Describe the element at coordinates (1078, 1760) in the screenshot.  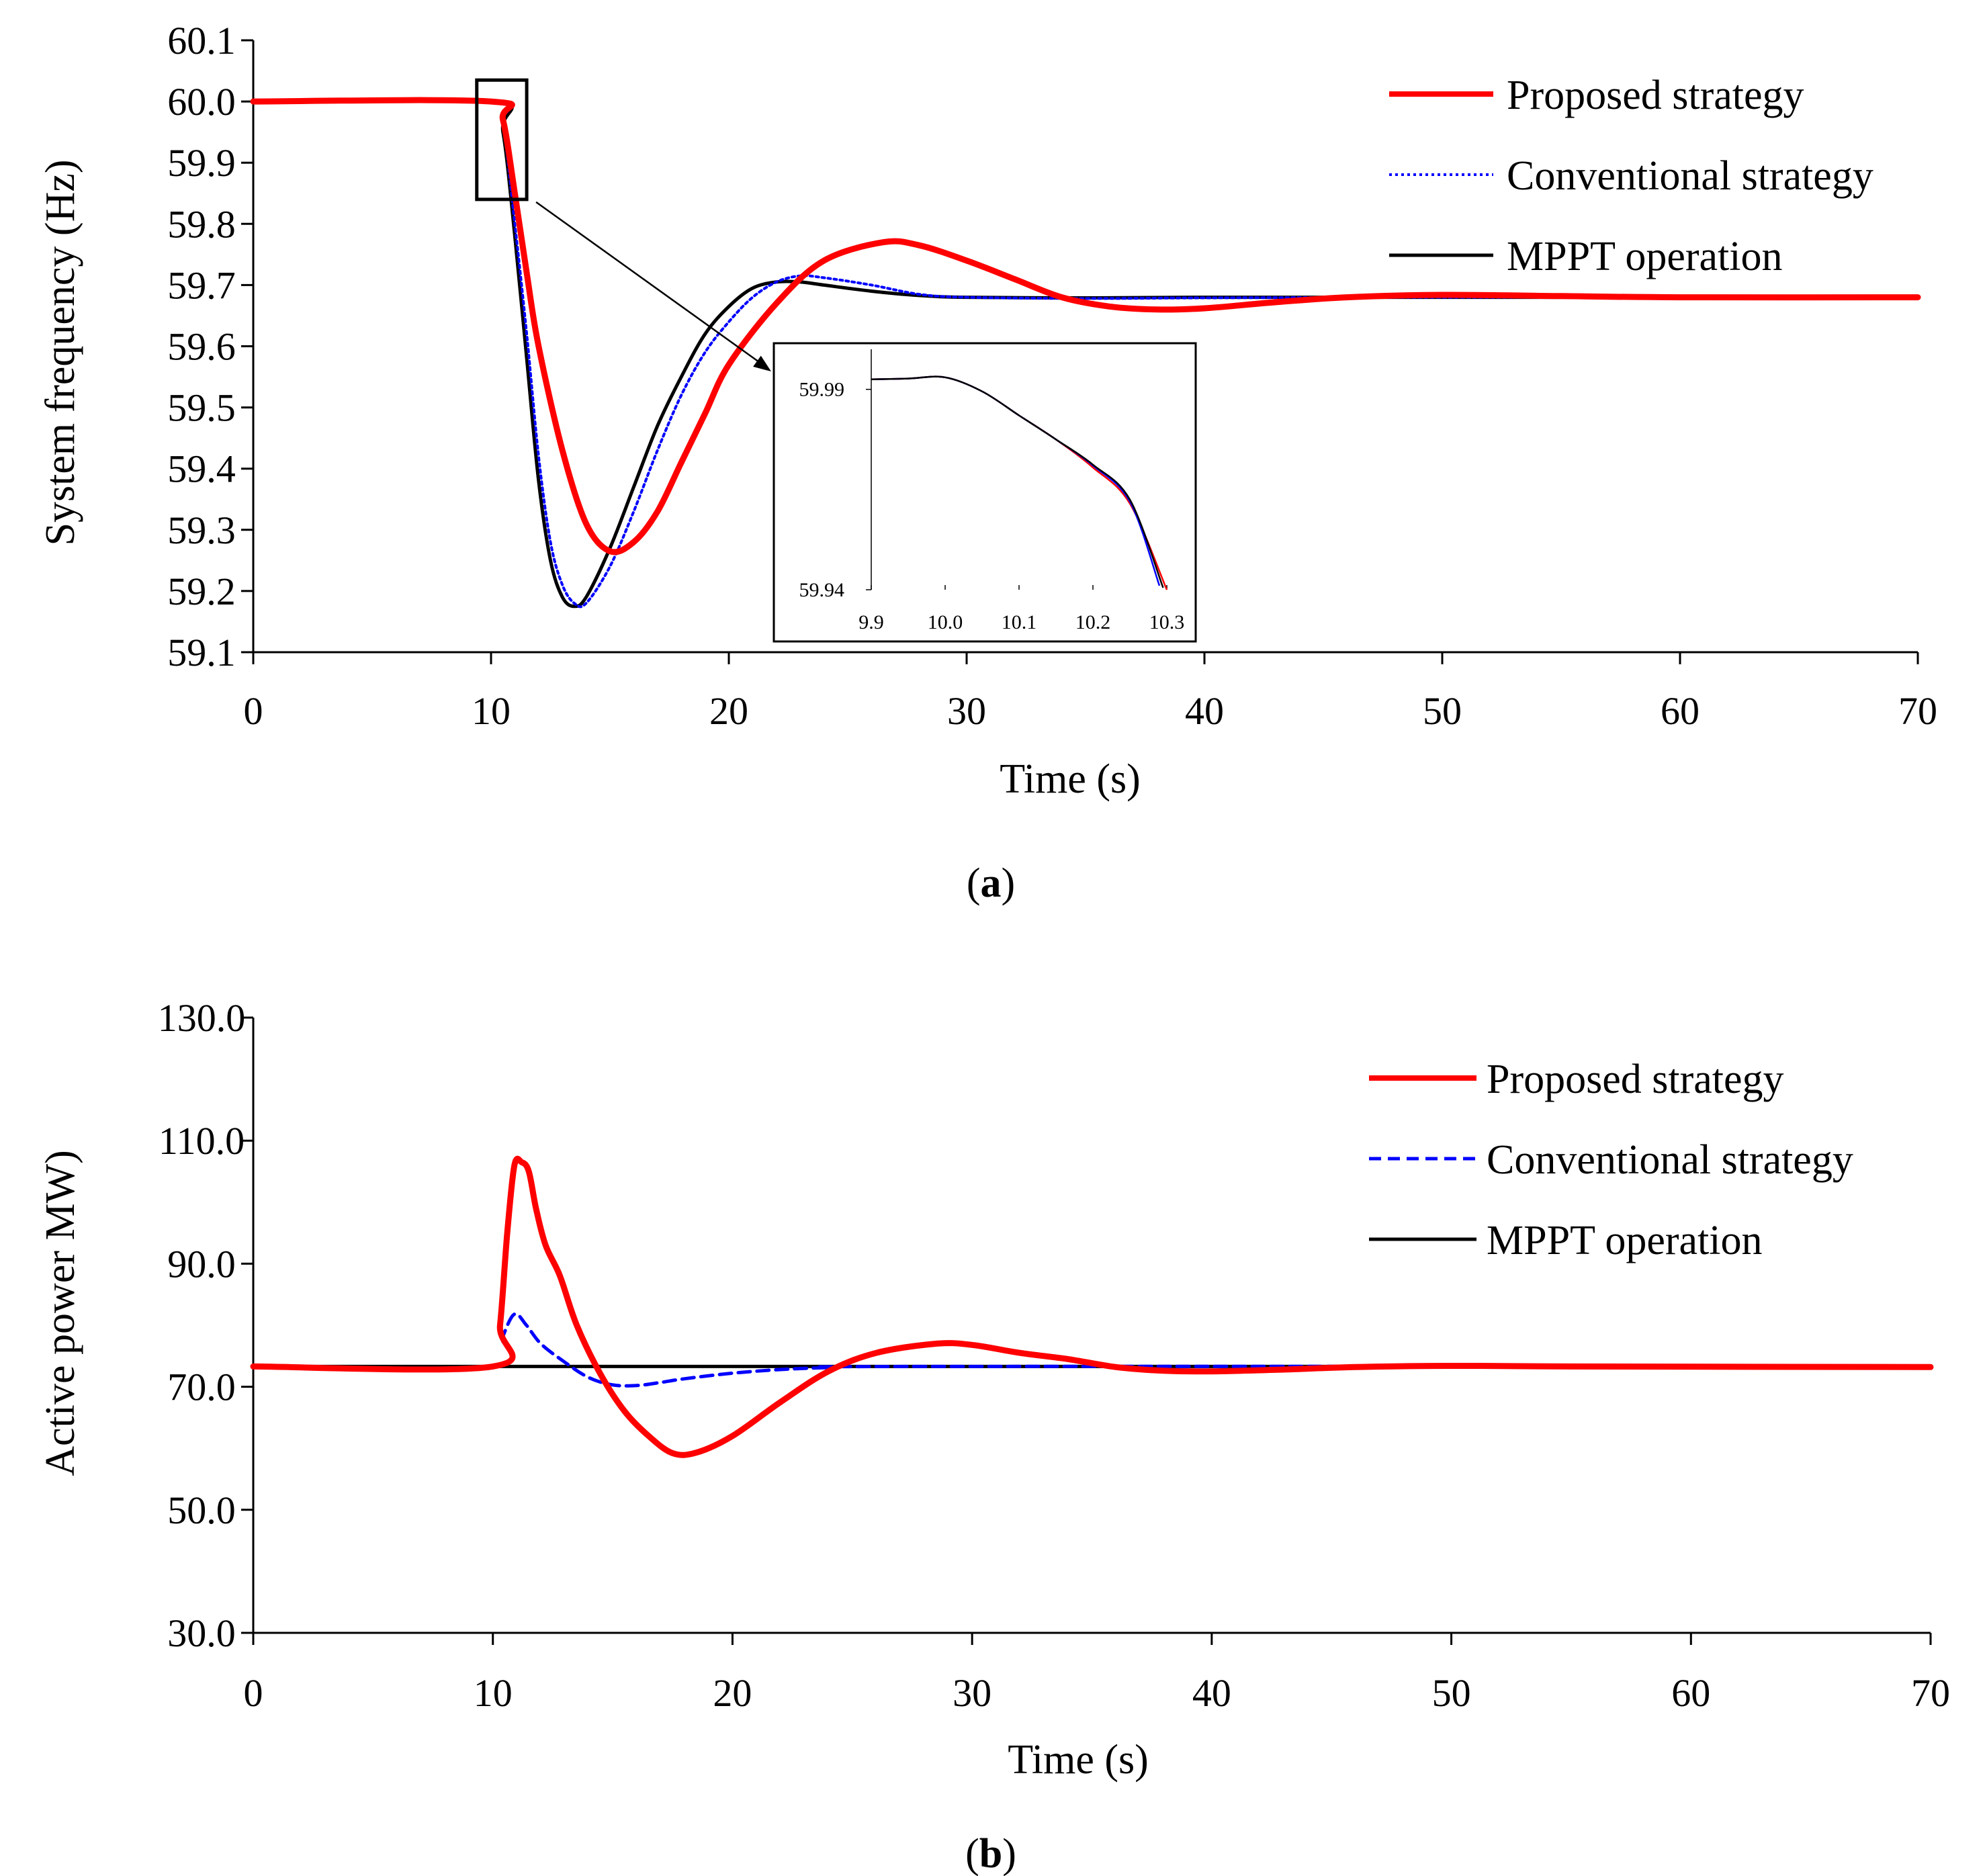
I see `chart-b-xlabel: Time (s)` at that location.